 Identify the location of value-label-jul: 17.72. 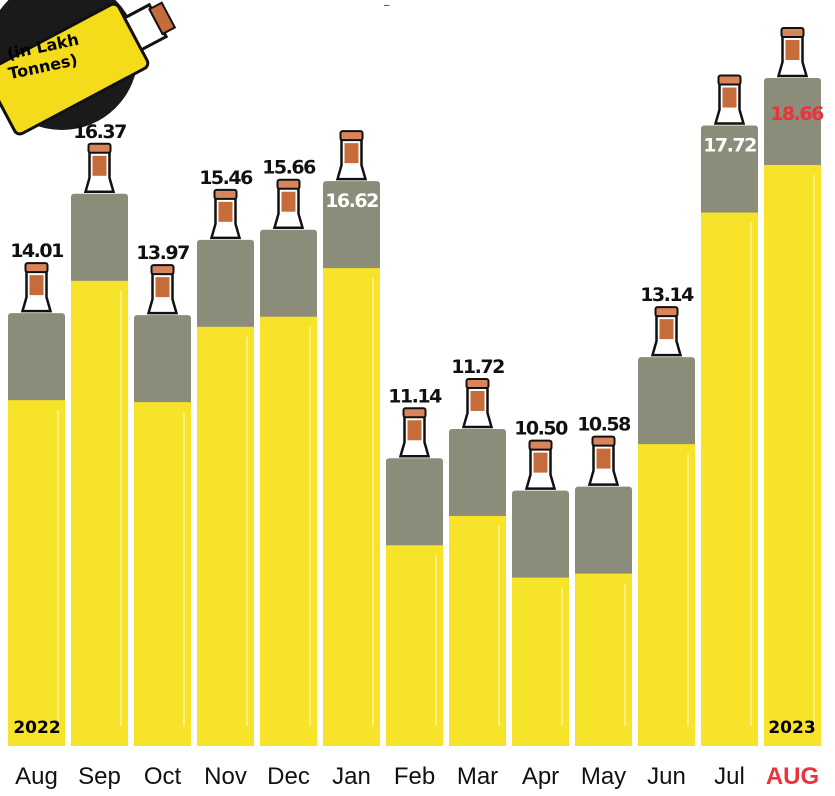
(729, 146).